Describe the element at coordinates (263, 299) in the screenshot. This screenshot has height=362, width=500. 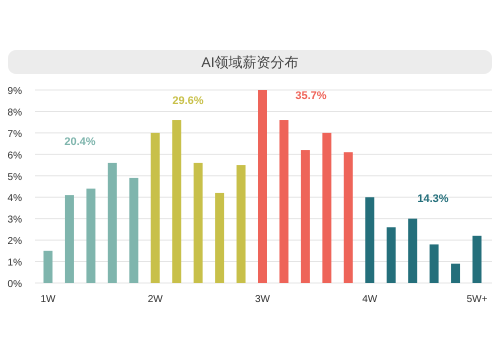
I see `x-tick-label: 3W` at that location.